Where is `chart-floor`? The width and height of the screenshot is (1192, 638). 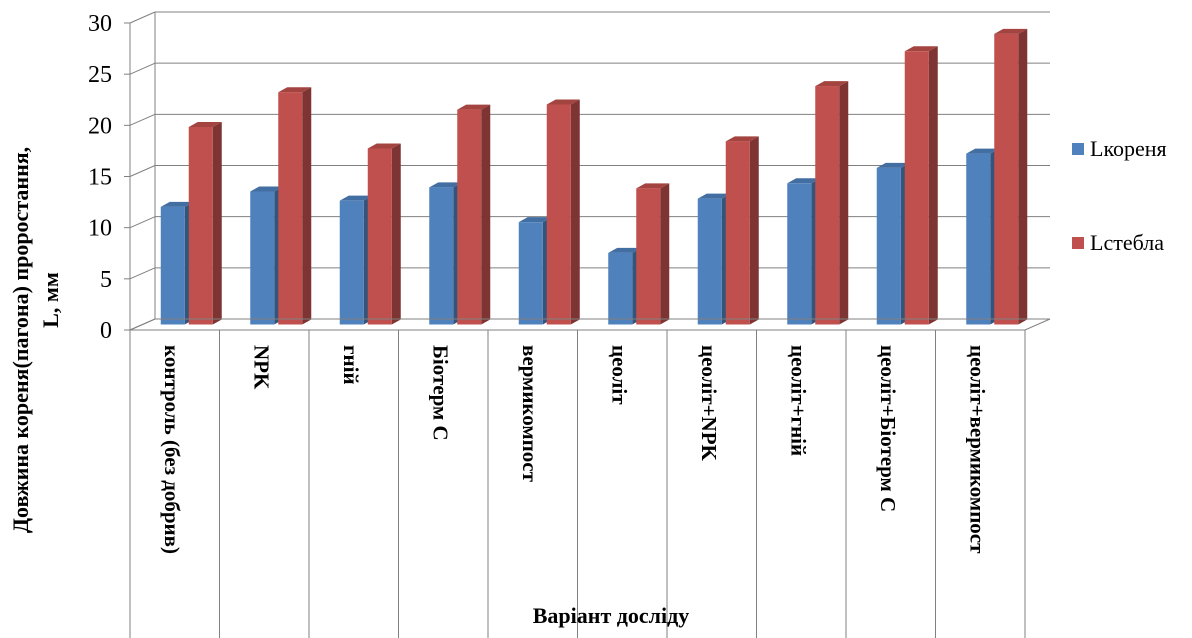 chart-floor is located at coordinates (590, 324).